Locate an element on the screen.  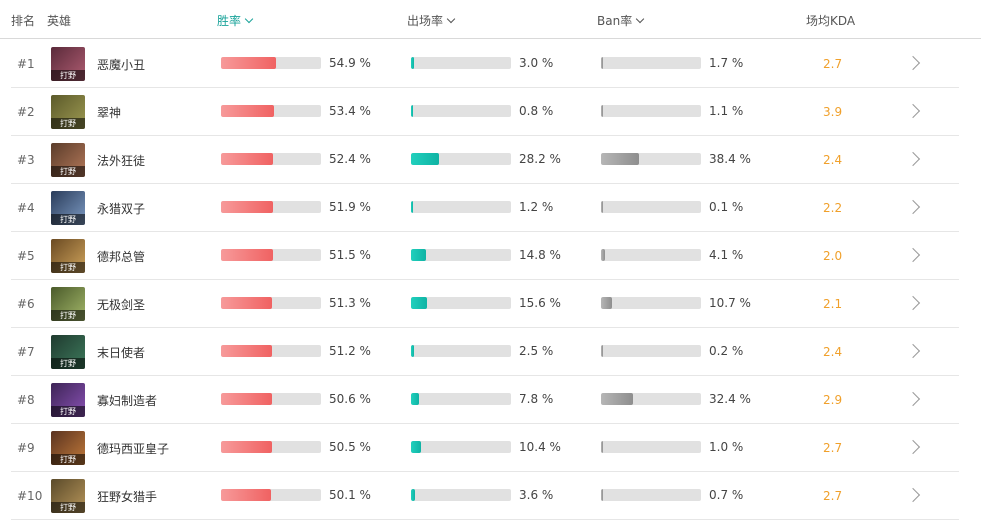
hero-row: #4 打野 永猎双子 51.9 % 1.2 % 0.1 % 2.2 is located at coordinates (485, 208).